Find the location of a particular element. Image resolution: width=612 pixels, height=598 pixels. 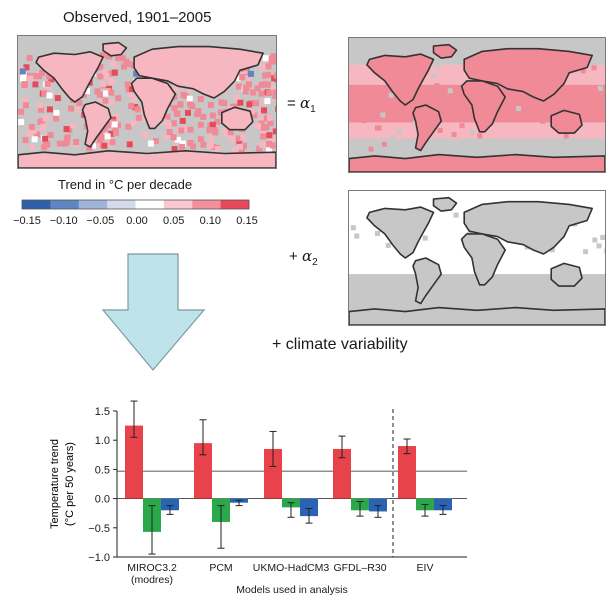

x-tick-label: EIV is located at coordinates (425, 568).